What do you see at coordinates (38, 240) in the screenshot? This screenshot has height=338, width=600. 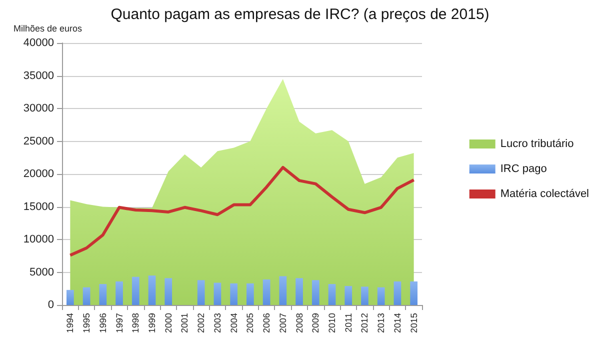 I see `y-tick-label: 10000` at bounding box center [38, 240].